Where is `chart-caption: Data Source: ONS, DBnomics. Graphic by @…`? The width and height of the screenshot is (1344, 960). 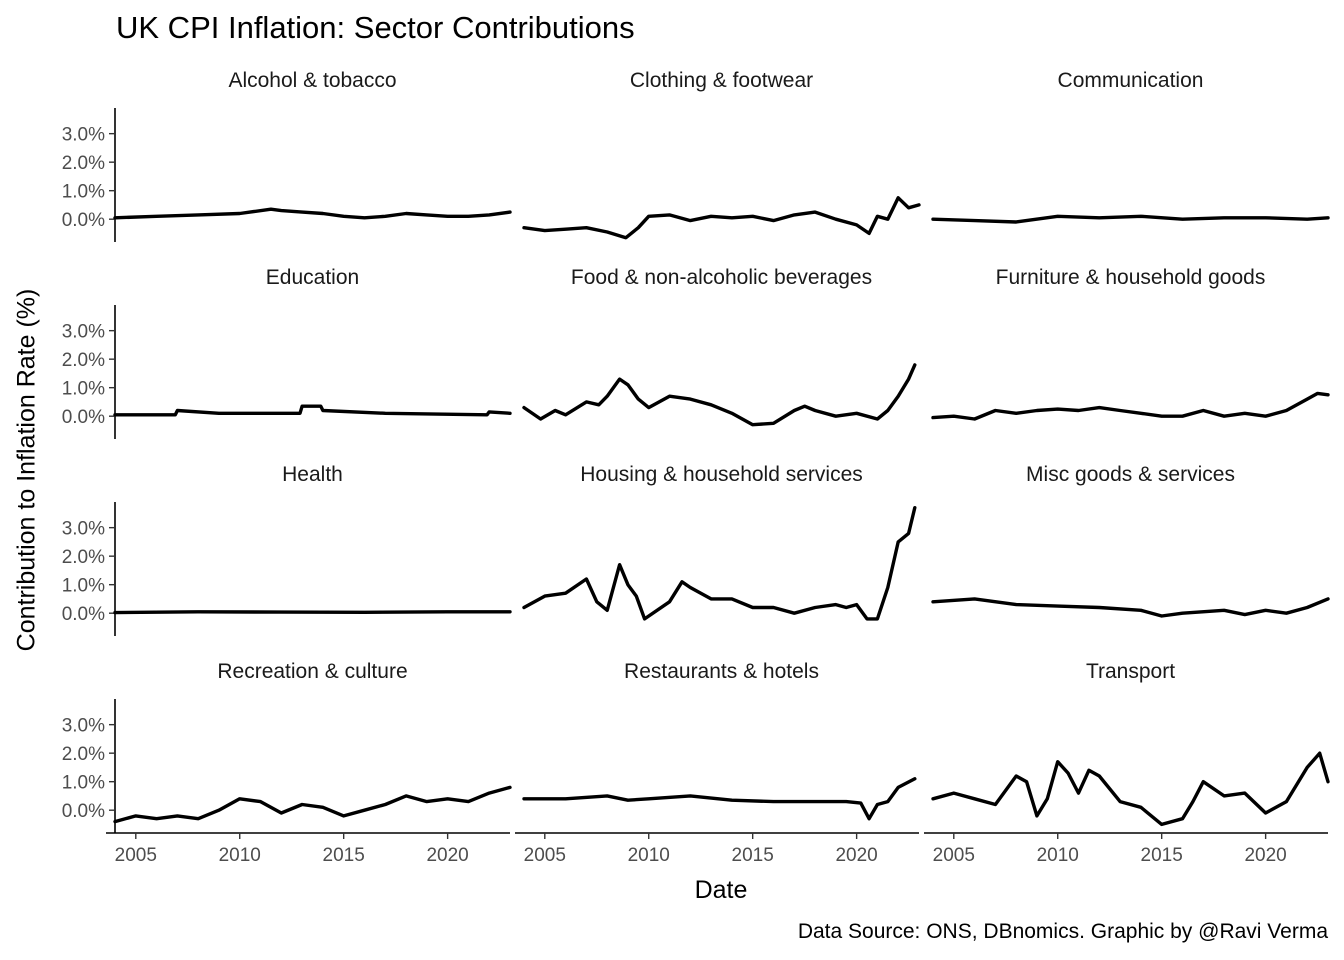
chart-caption: Data Source: ONS, DBnomics. Graphic by @… is located at coordinates (1062, 931).